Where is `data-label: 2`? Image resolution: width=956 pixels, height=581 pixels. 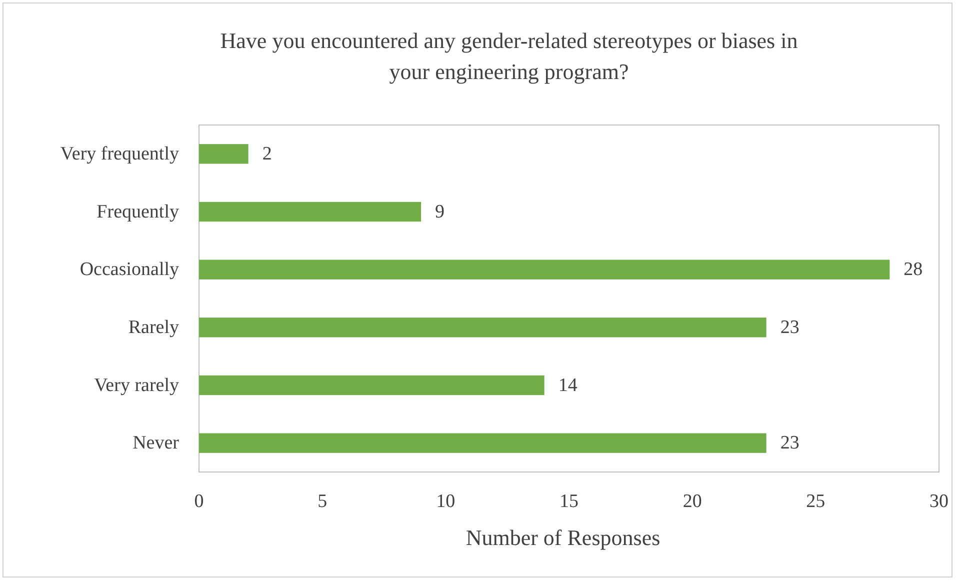 data-label: 2 is located at coordinates (267, 153).